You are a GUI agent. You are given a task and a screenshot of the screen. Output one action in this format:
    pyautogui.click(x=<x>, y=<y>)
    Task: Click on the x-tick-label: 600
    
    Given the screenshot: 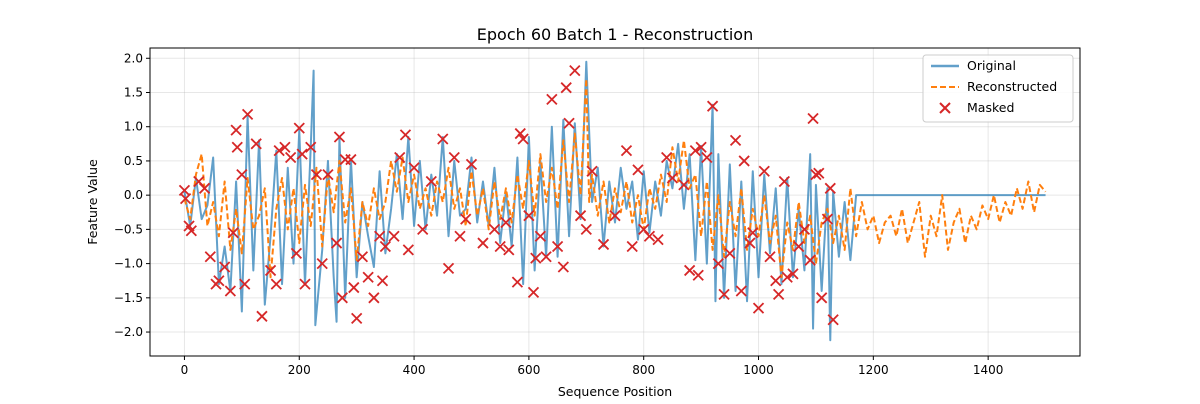 What is the action you would take?
    pyautogui.click(x=528, y=370)
    